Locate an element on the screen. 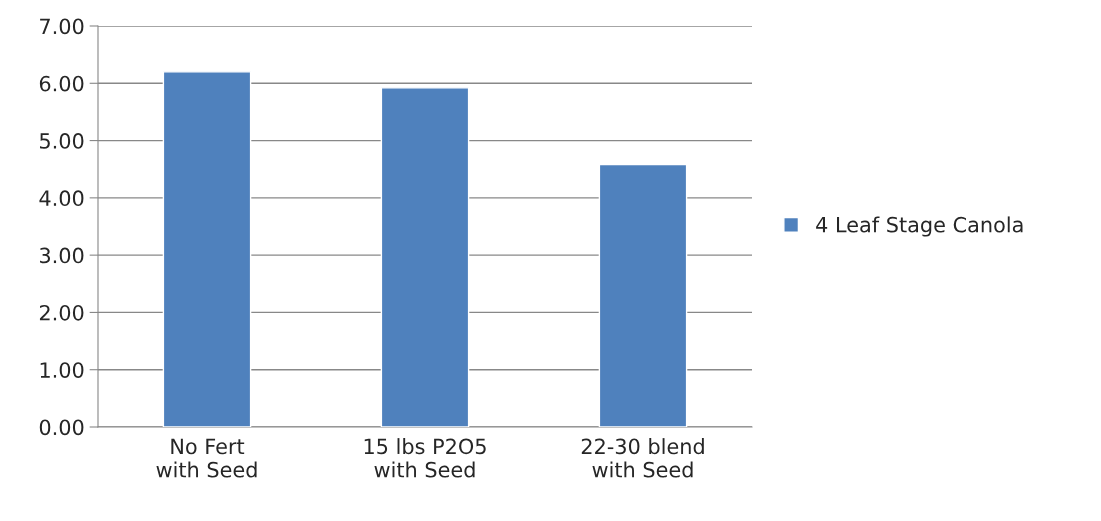  y-tick-label: 6.00 is located at coordinates (61, 83).